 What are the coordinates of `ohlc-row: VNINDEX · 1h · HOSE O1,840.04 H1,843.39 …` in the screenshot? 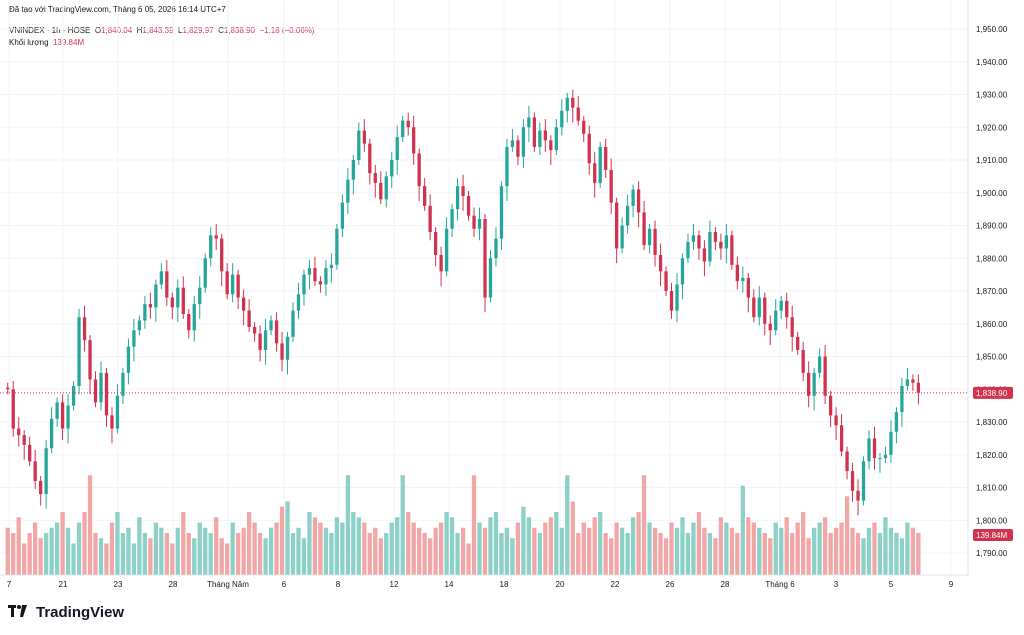 It's located at (162, 31).